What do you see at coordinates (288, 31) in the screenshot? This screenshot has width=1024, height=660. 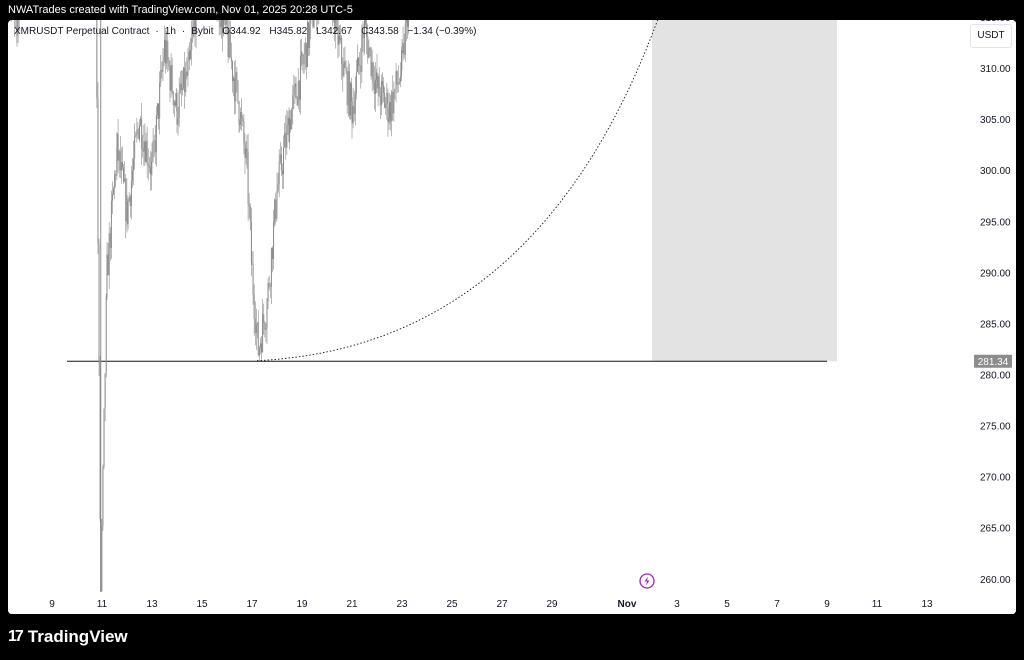 I see `ohlc-high: H345.82` at bounding box center [288, 31].